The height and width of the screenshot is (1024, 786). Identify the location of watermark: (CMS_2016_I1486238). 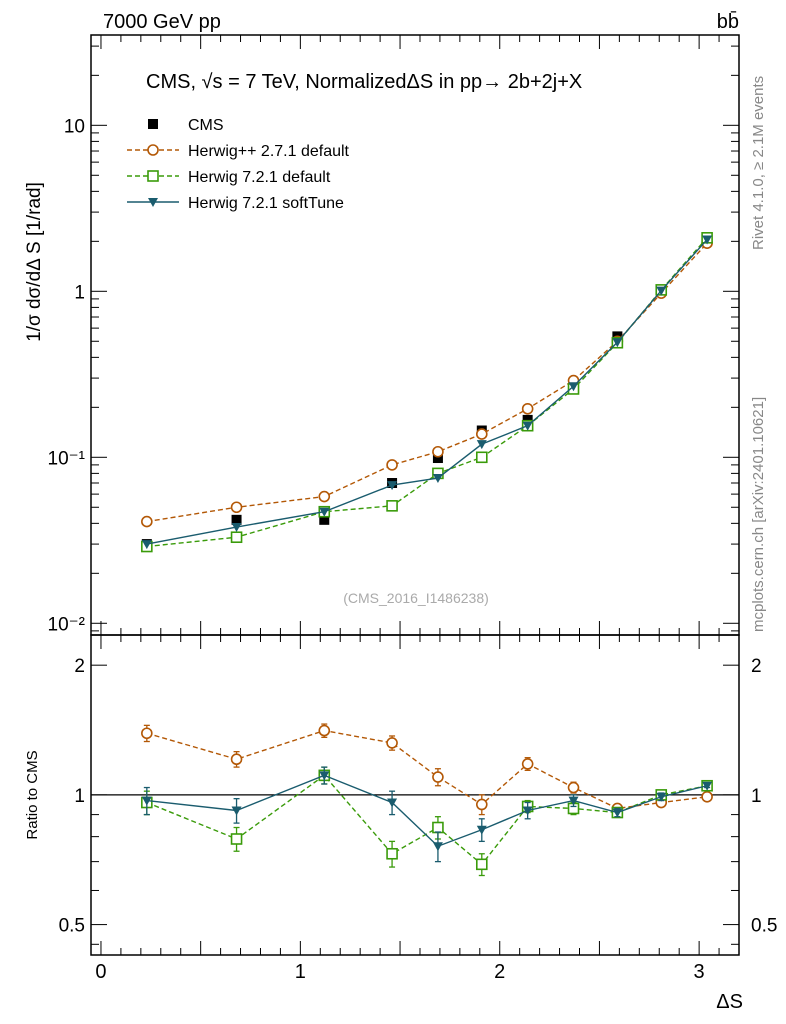
(416, 598).